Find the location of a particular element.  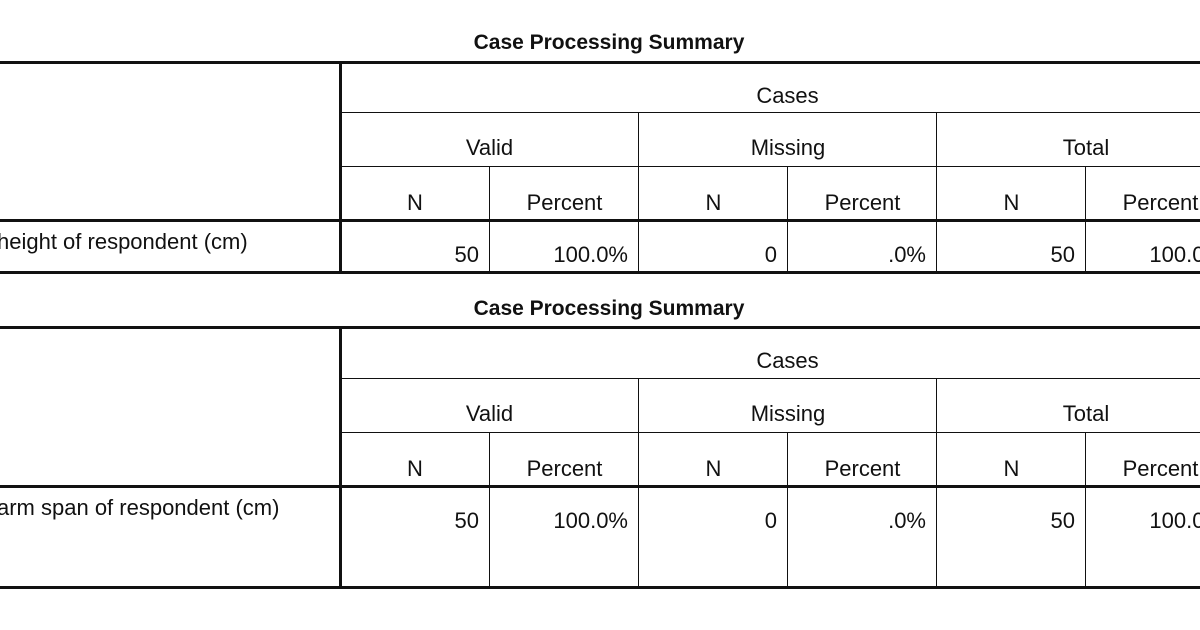

row-label: arm span of respondent (cm) is located at coordinates (140, 507).